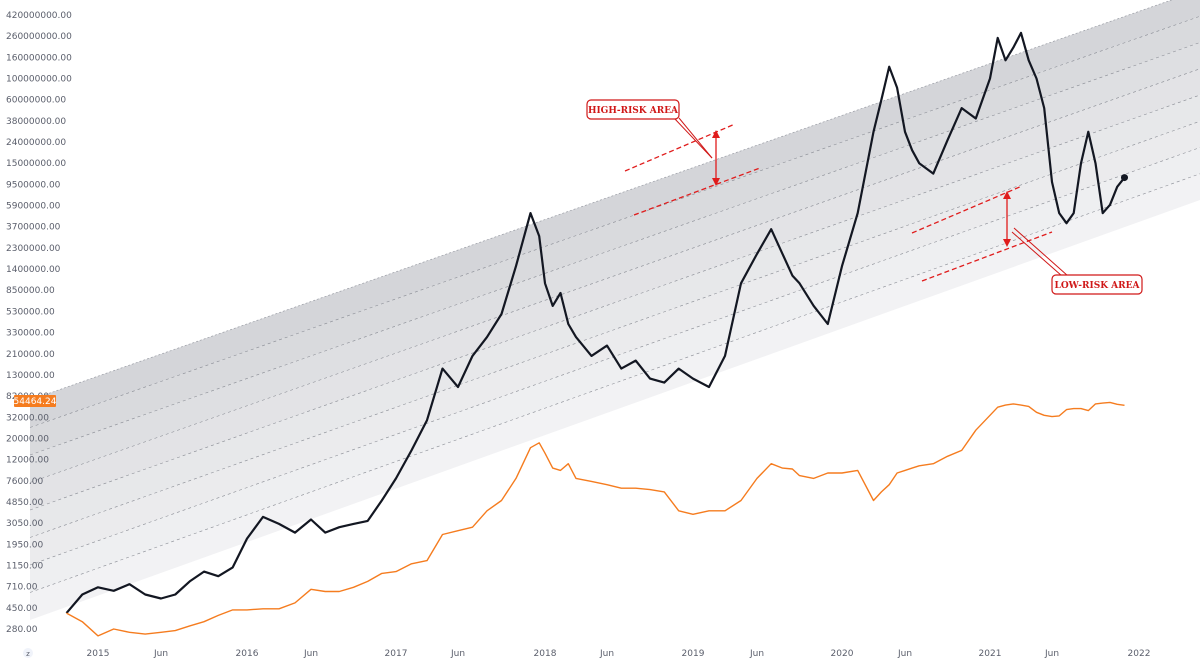  I want to click on x-tick-label: 2021, so click(990, 654).